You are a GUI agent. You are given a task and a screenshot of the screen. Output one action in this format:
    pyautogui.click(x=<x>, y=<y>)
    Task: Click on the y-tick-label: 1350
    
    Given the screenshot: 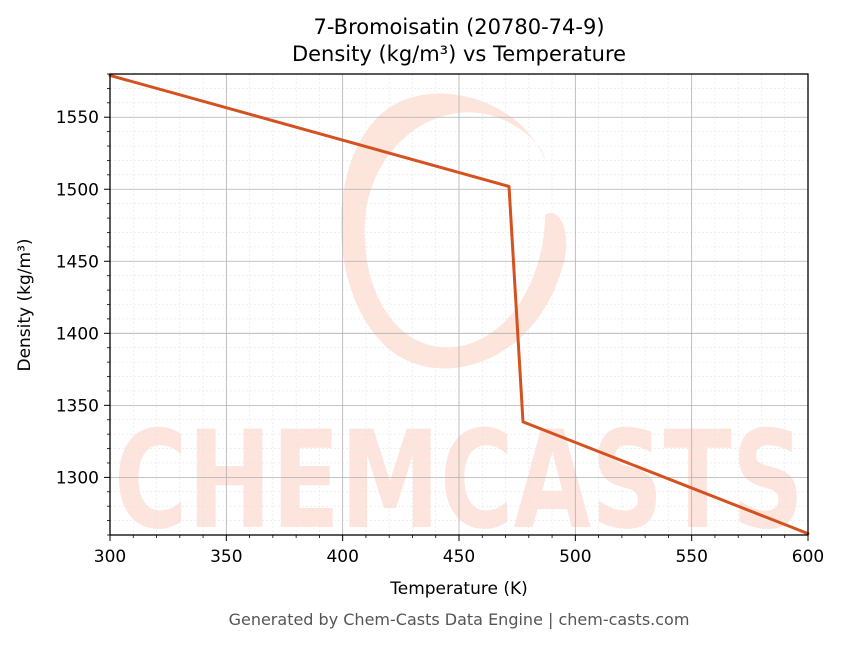 What is the action you would take?
    pyautogui.click(x=77, y=406)
    